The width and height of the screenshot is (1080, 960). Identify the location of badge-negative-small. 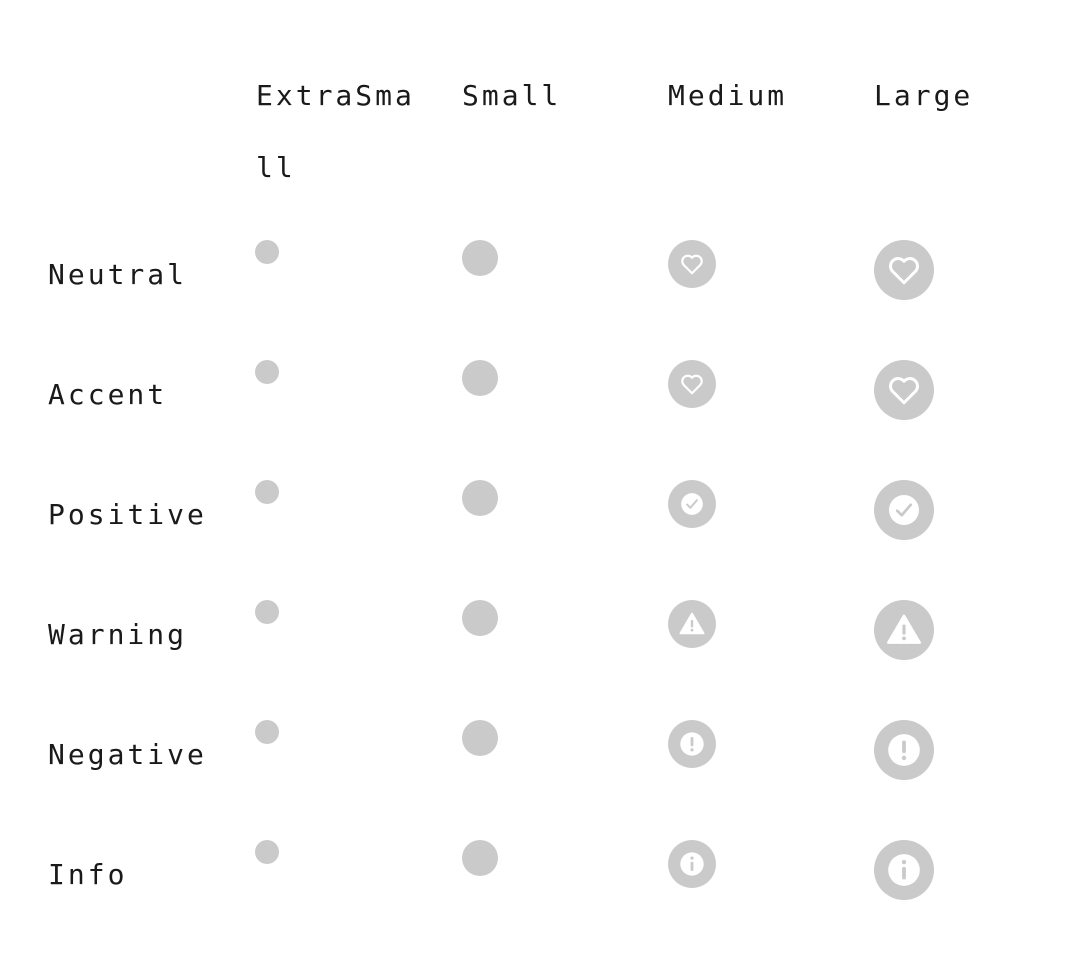
(480, 738).